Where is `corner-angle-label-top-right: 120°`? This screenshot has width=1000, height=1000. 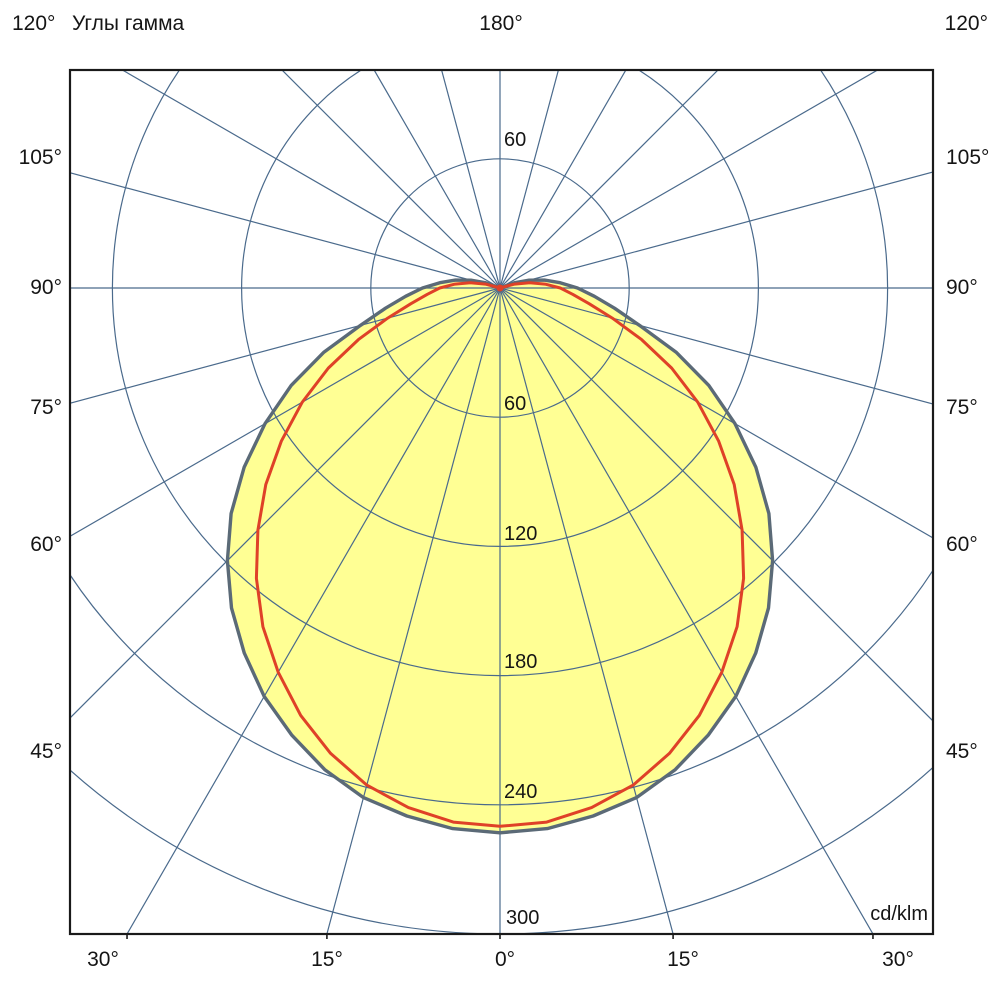
corner-angle-label-top-right: 120° is located at coordinates (966, 23).